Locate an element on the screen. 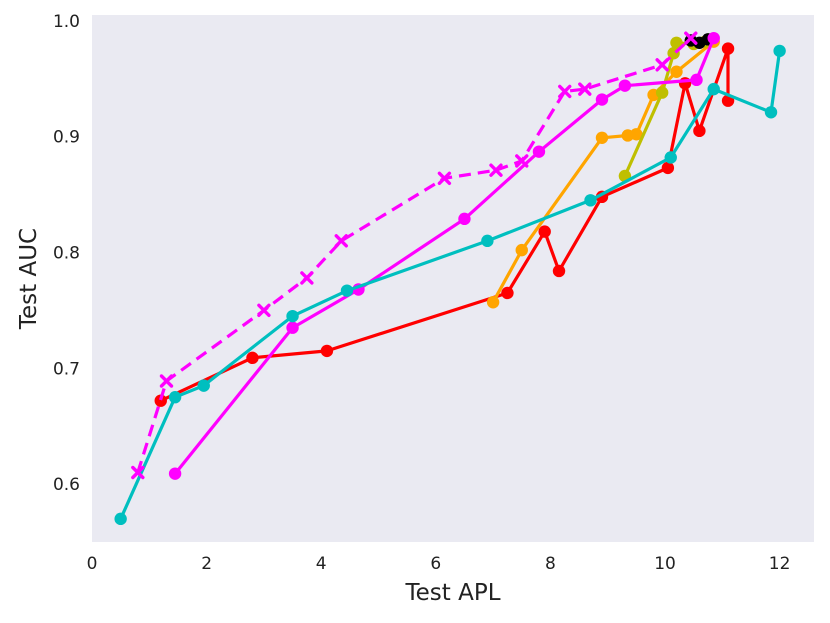 The height and width of the screenshot is (623, 830). y-tick-label: 0.8 is located at coordinates (66, 253).